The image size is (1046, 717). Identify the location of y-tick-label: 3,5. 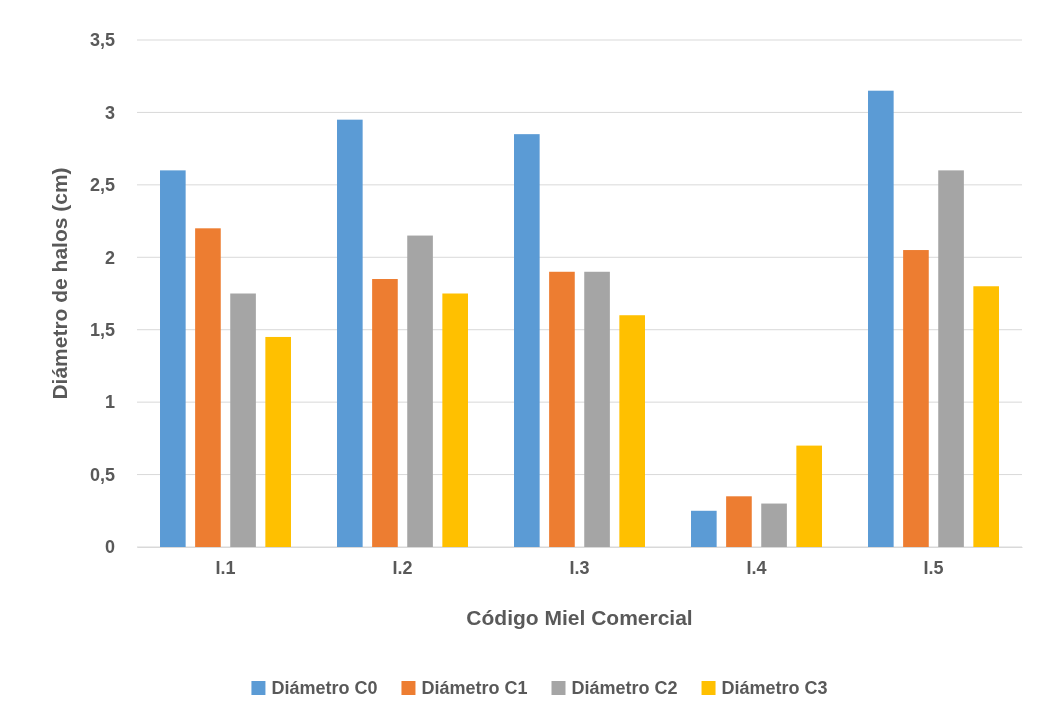
(102, 40).